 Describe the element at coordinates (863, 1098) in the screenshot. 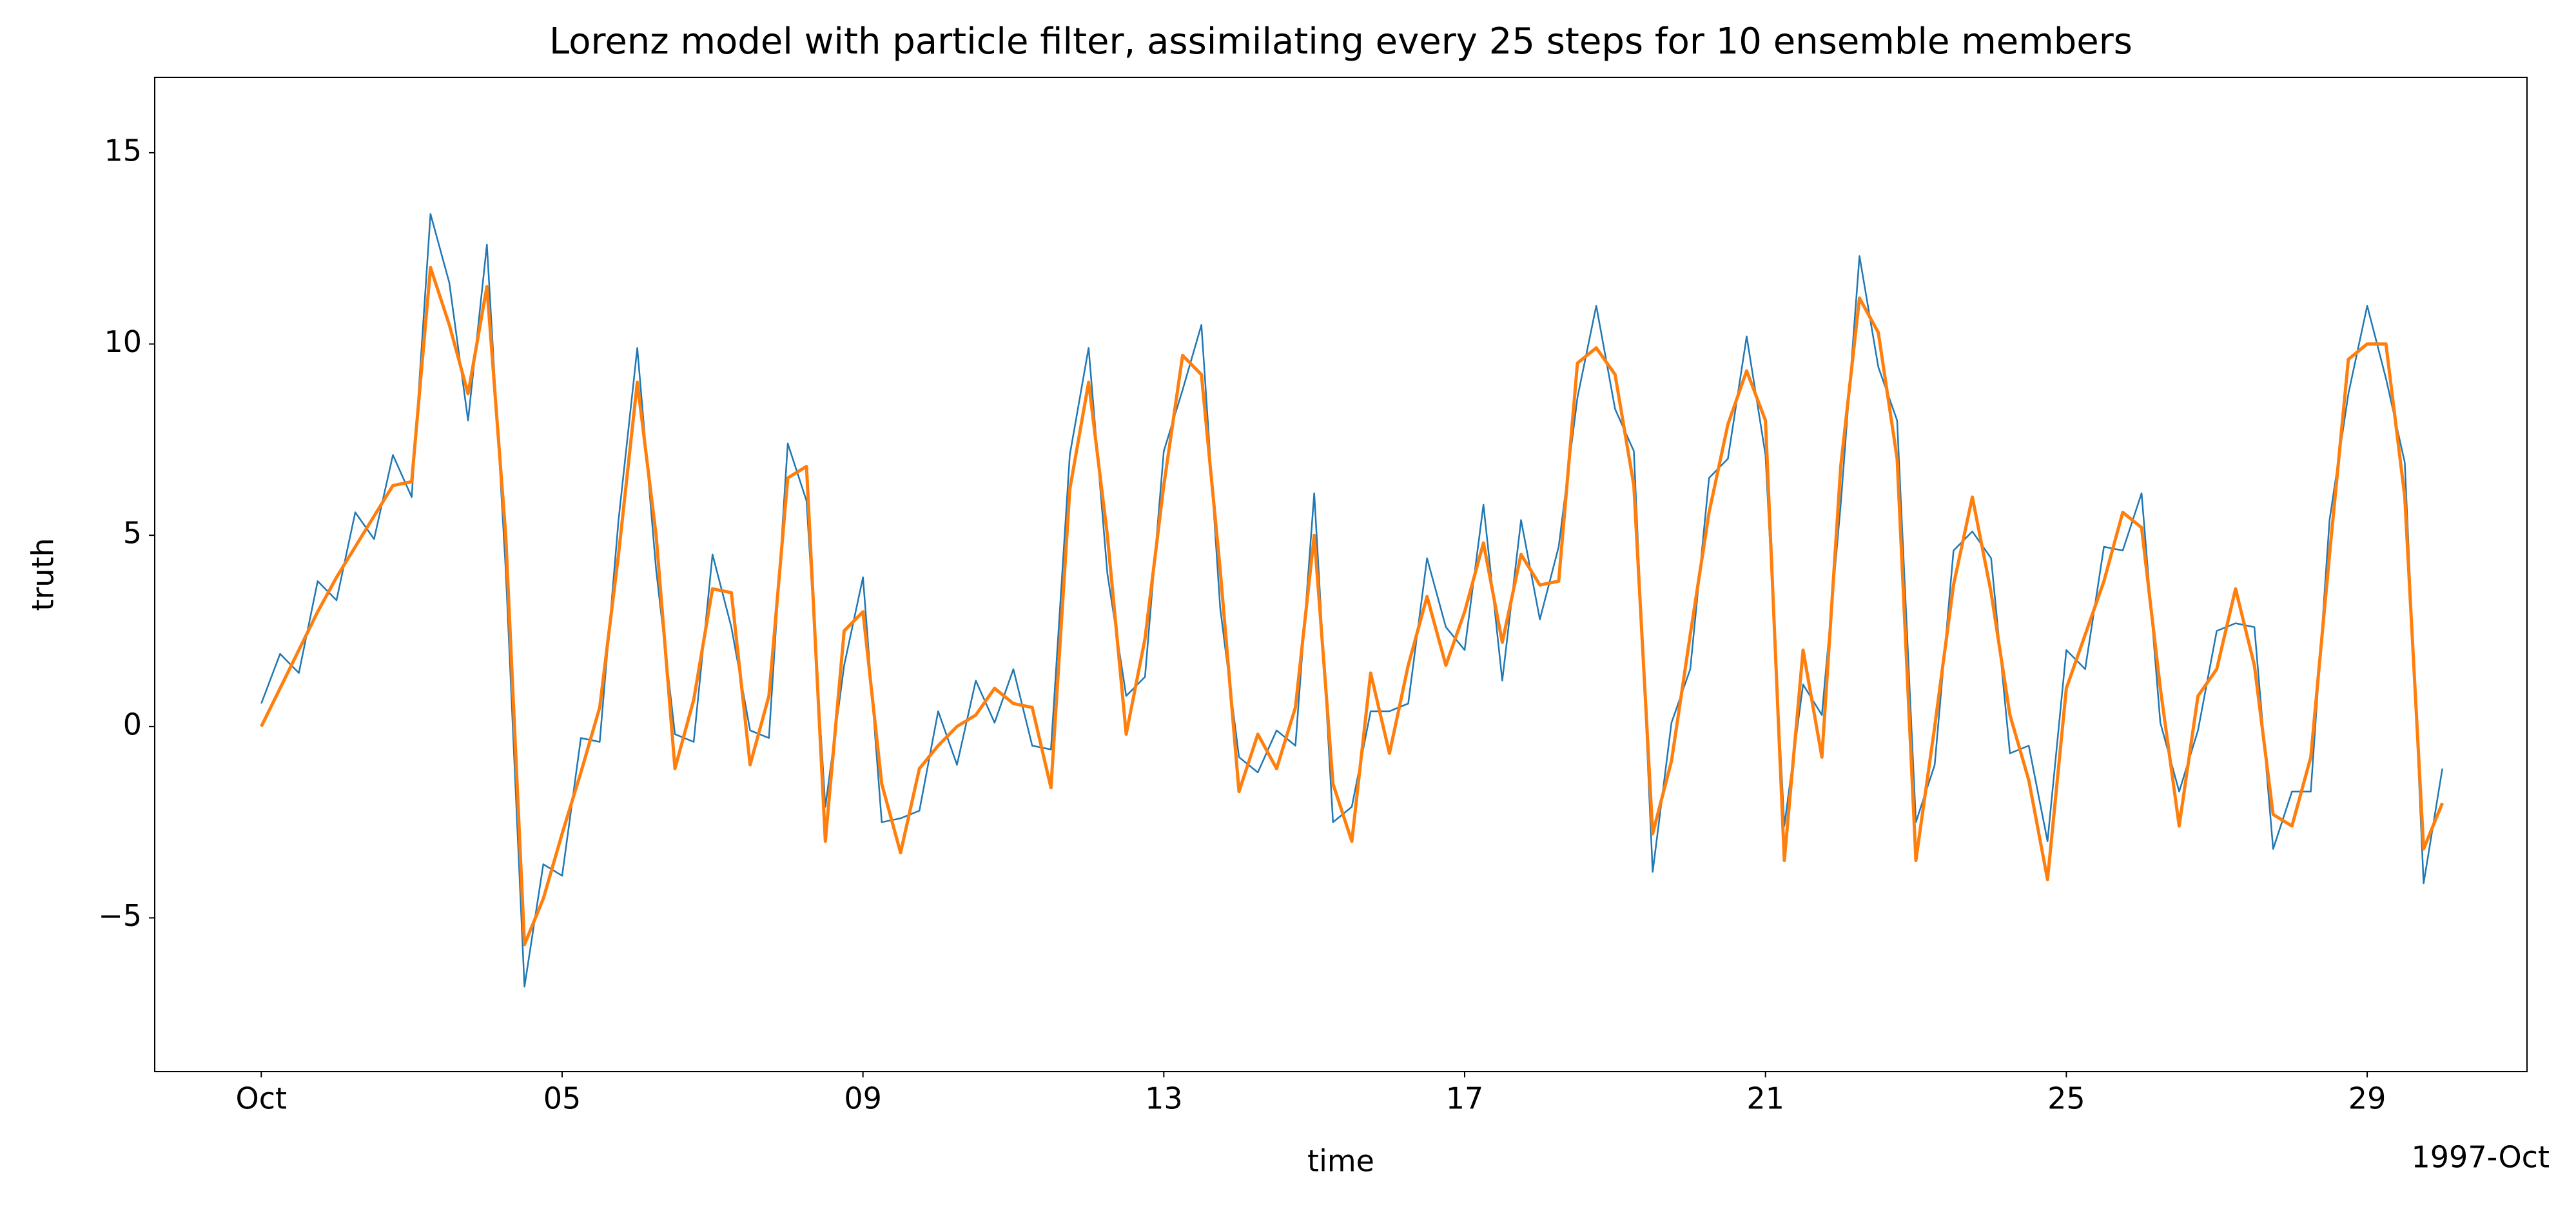

I see `x-tick-label: 09` at that location.